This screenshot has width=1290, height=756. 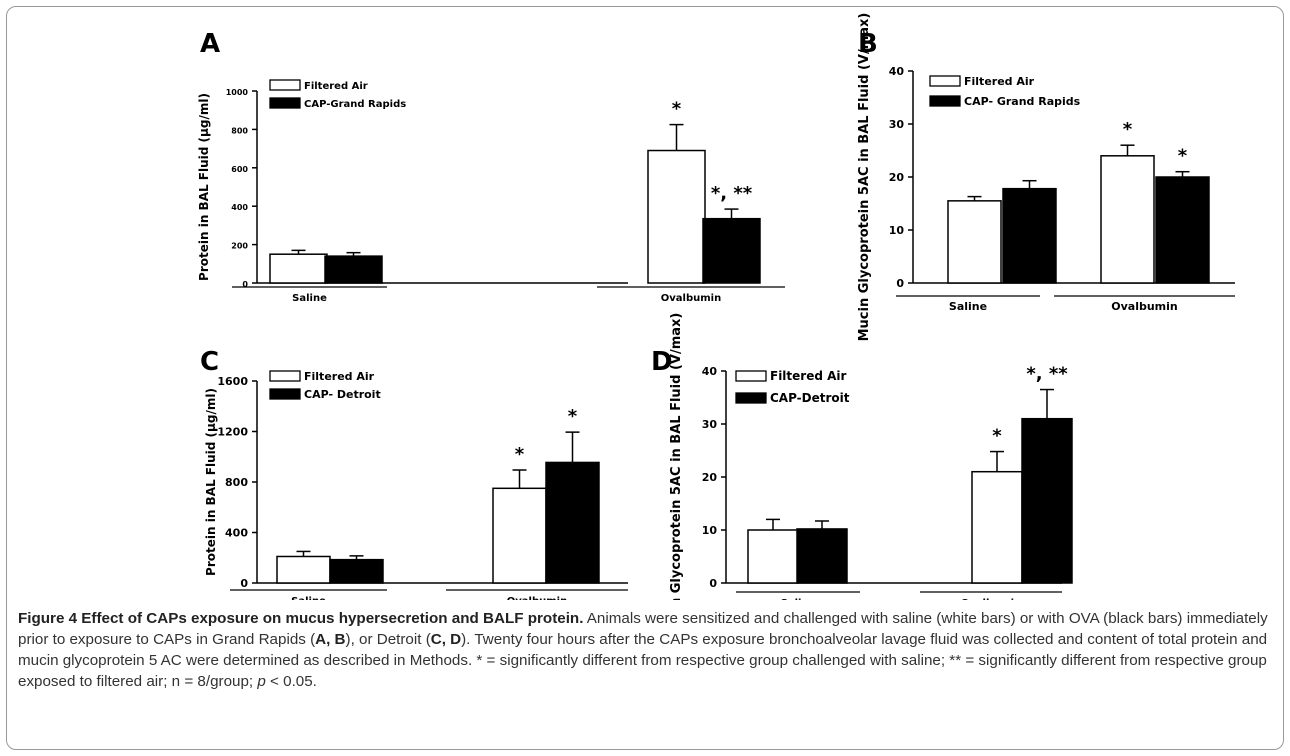 What do you see at coordinates (232, 381) in the screenshot?
I see `y-tick-label: 1600` at bounding box center [232, 381].